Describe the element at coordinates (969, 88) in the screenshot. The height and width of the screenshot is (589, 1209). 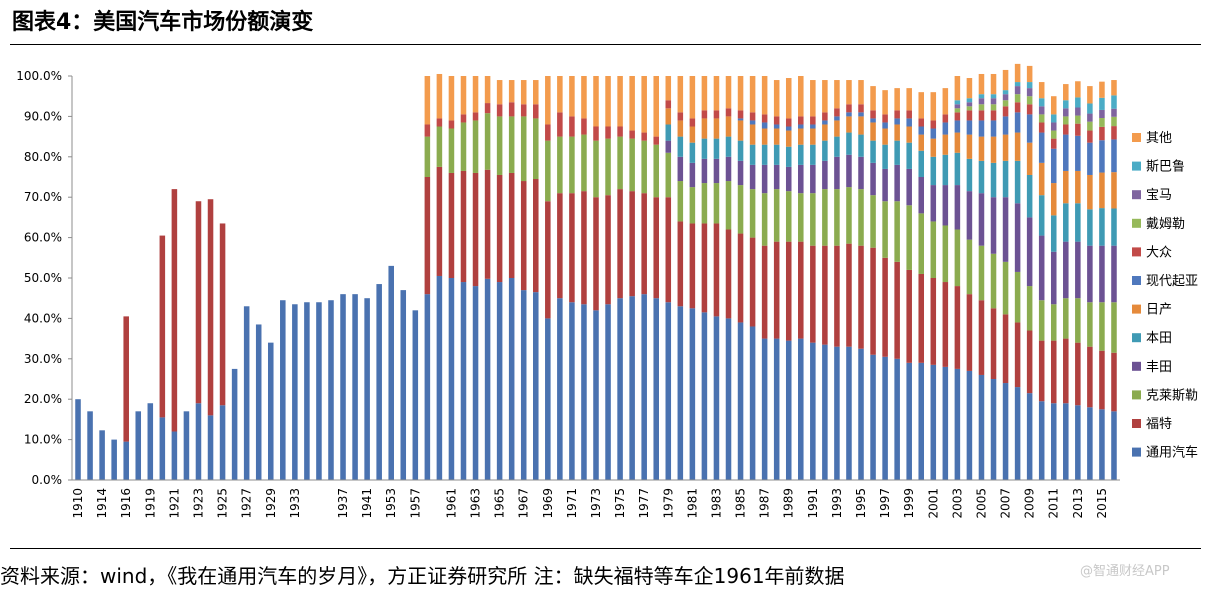
I see `bar-segment-其他-2004` at that location.